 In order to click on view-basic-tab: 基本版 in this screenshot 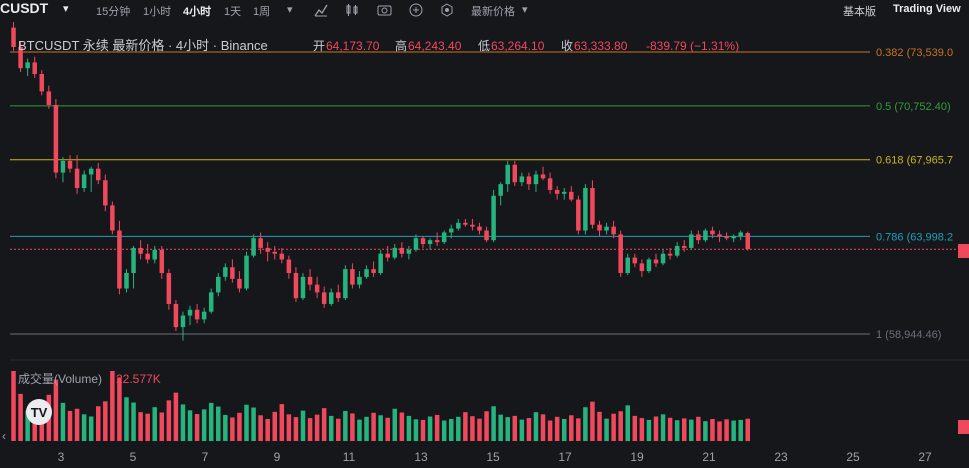, I will do `click(859, 12)`.